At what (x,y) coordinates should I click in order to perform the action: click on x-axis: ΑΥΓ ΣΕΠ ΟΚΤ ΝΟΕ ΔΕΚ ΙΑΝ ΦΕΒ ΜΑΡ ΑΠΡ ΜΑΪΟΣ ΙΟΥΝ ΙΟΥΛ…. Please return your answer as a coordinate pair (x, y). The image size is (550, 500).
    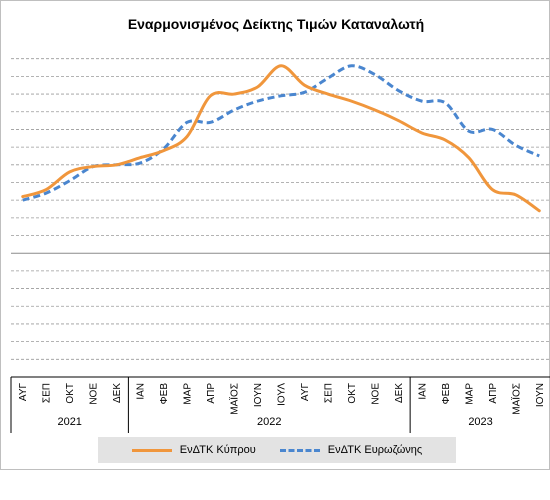
    Looking at the image, I should click on (280, 404).